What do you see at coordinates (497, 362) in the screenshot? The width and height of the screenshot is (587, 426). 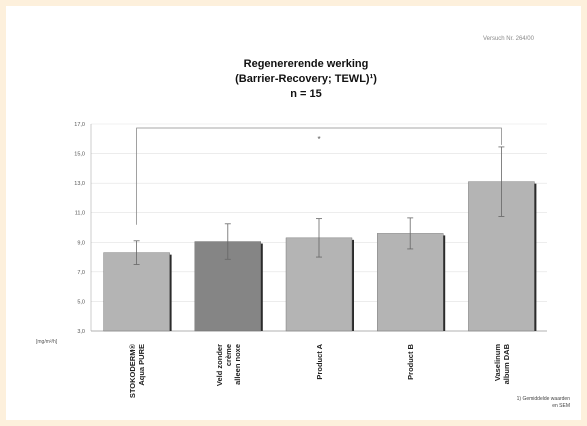 I see `x-category-label-line: Vaselinum` at bounding box center [497, 362].